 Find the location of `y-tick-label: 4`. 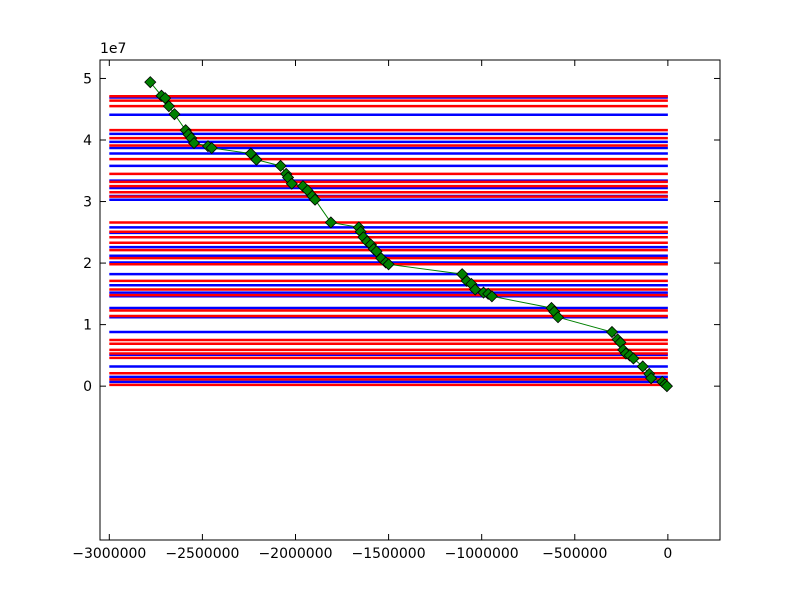

y-tick-label: 4 is located at coordinates (87, 141).